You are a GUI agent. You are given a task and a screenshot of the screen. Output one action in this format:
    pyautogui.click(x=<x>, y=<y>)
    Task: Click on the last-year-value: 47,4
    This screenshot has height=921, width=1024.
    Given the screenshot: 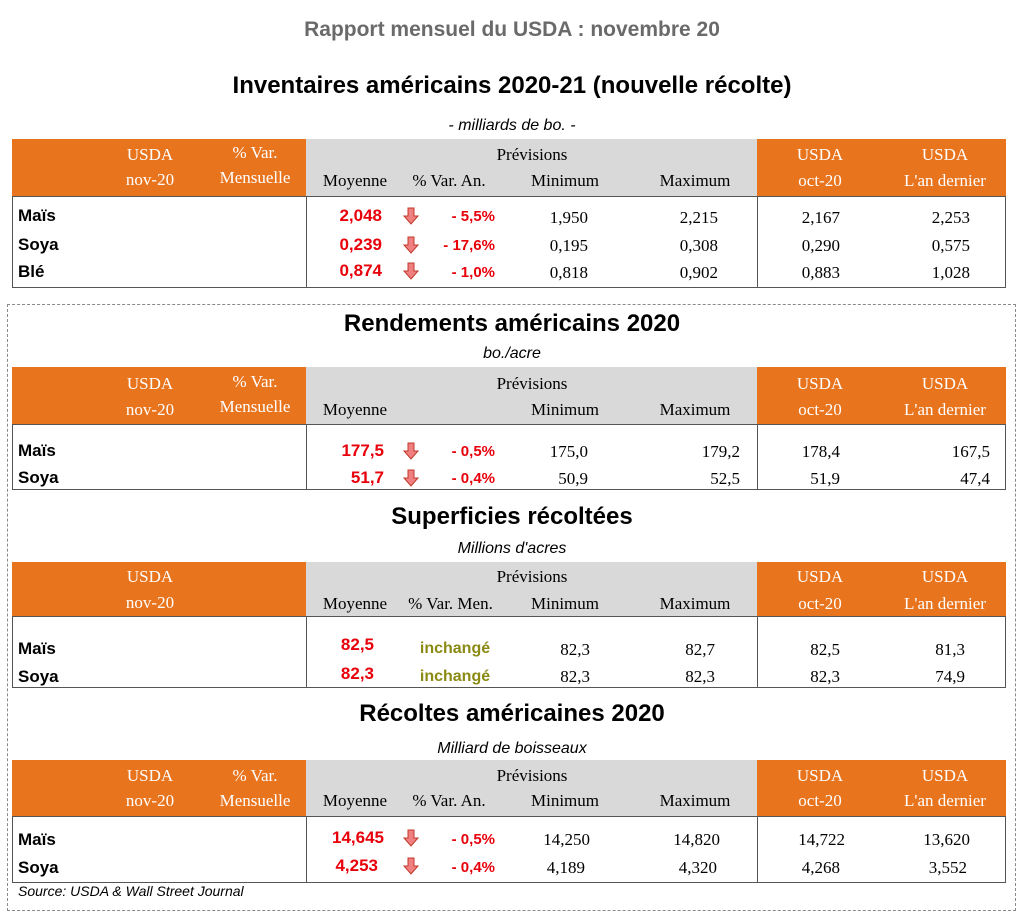 What is the action you would take?
    pyautogui.click(x=975, y=478)
    